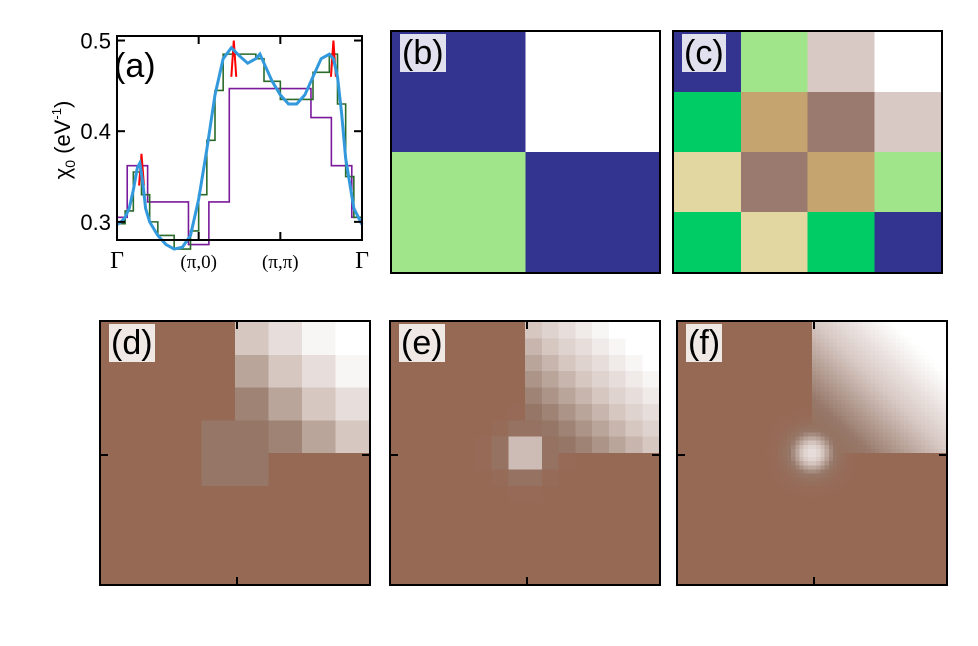 This screenshot has height=646, width=978. Describe the element at coordinates (814, 325) in the screenshot. I see `heatmap-f-tick-top` at that location.